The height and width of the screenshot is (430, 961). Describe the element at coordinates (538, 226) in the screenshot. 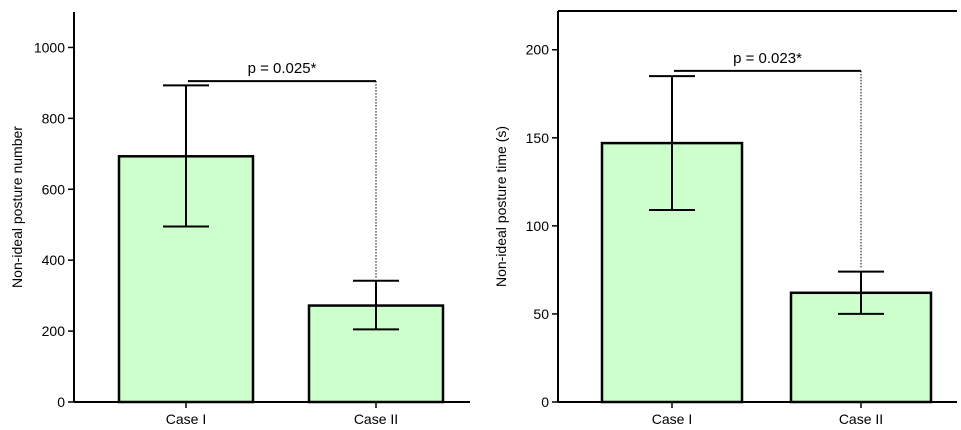

I see `y-tick-label: 100` at that location.